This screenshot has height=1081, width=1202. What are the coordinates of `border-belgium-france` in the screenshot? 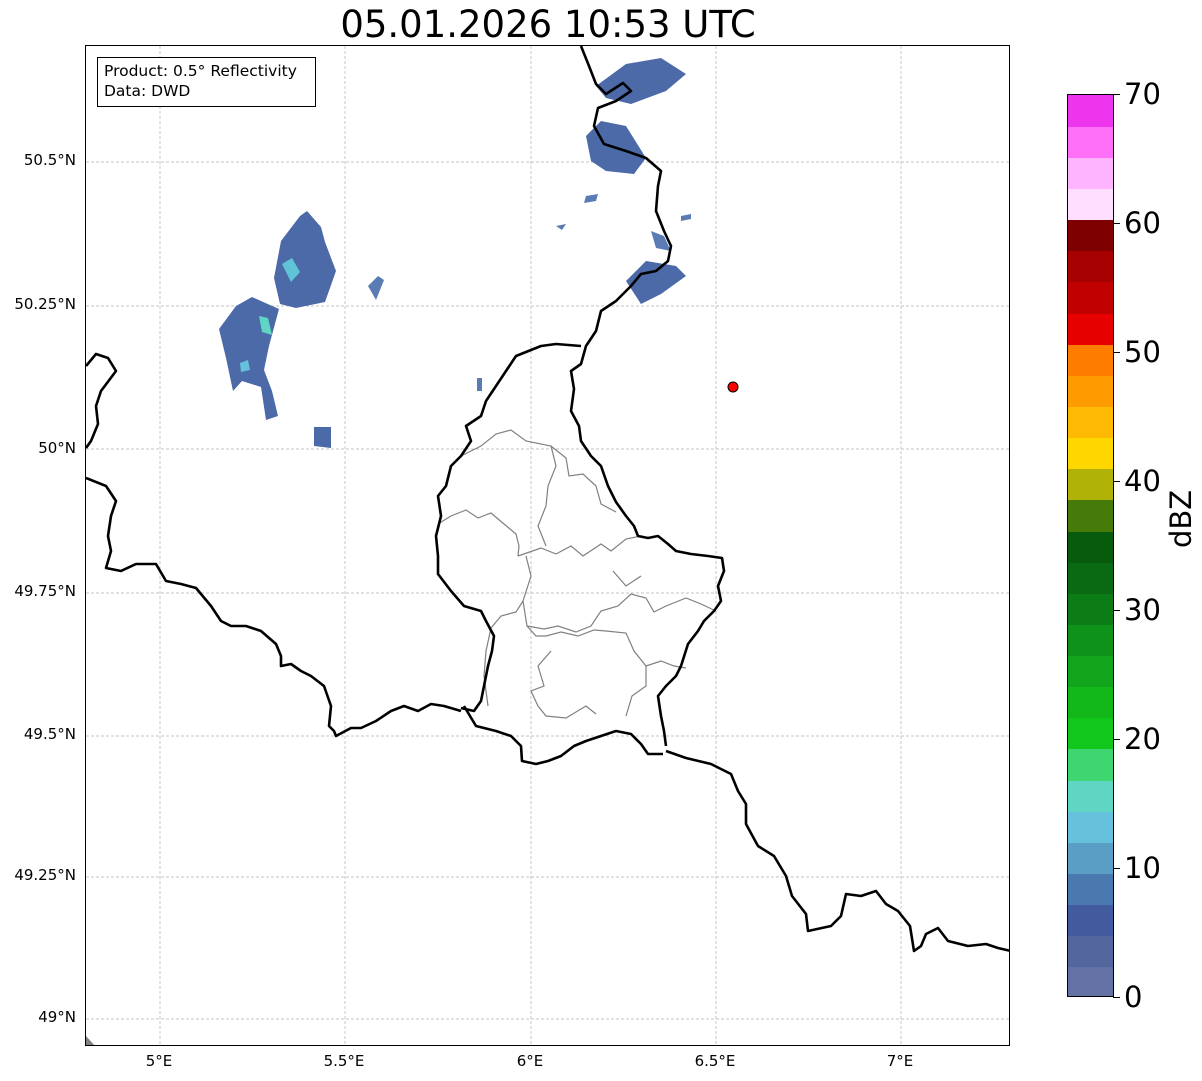 It's located at (274, 607).